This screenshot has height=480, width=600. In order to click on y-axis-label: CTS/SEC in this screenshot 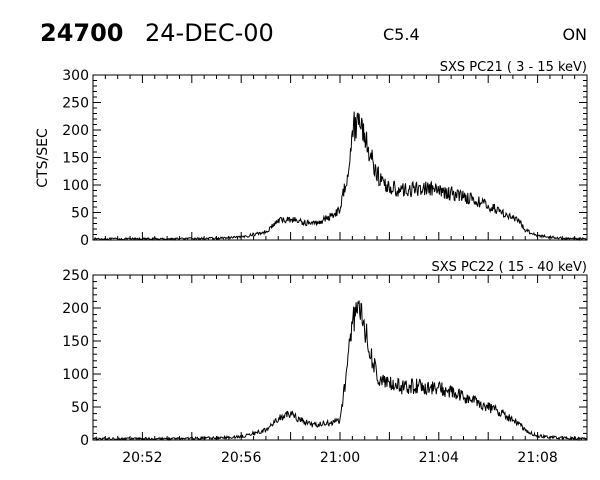, I will do `click(43, 158)`.